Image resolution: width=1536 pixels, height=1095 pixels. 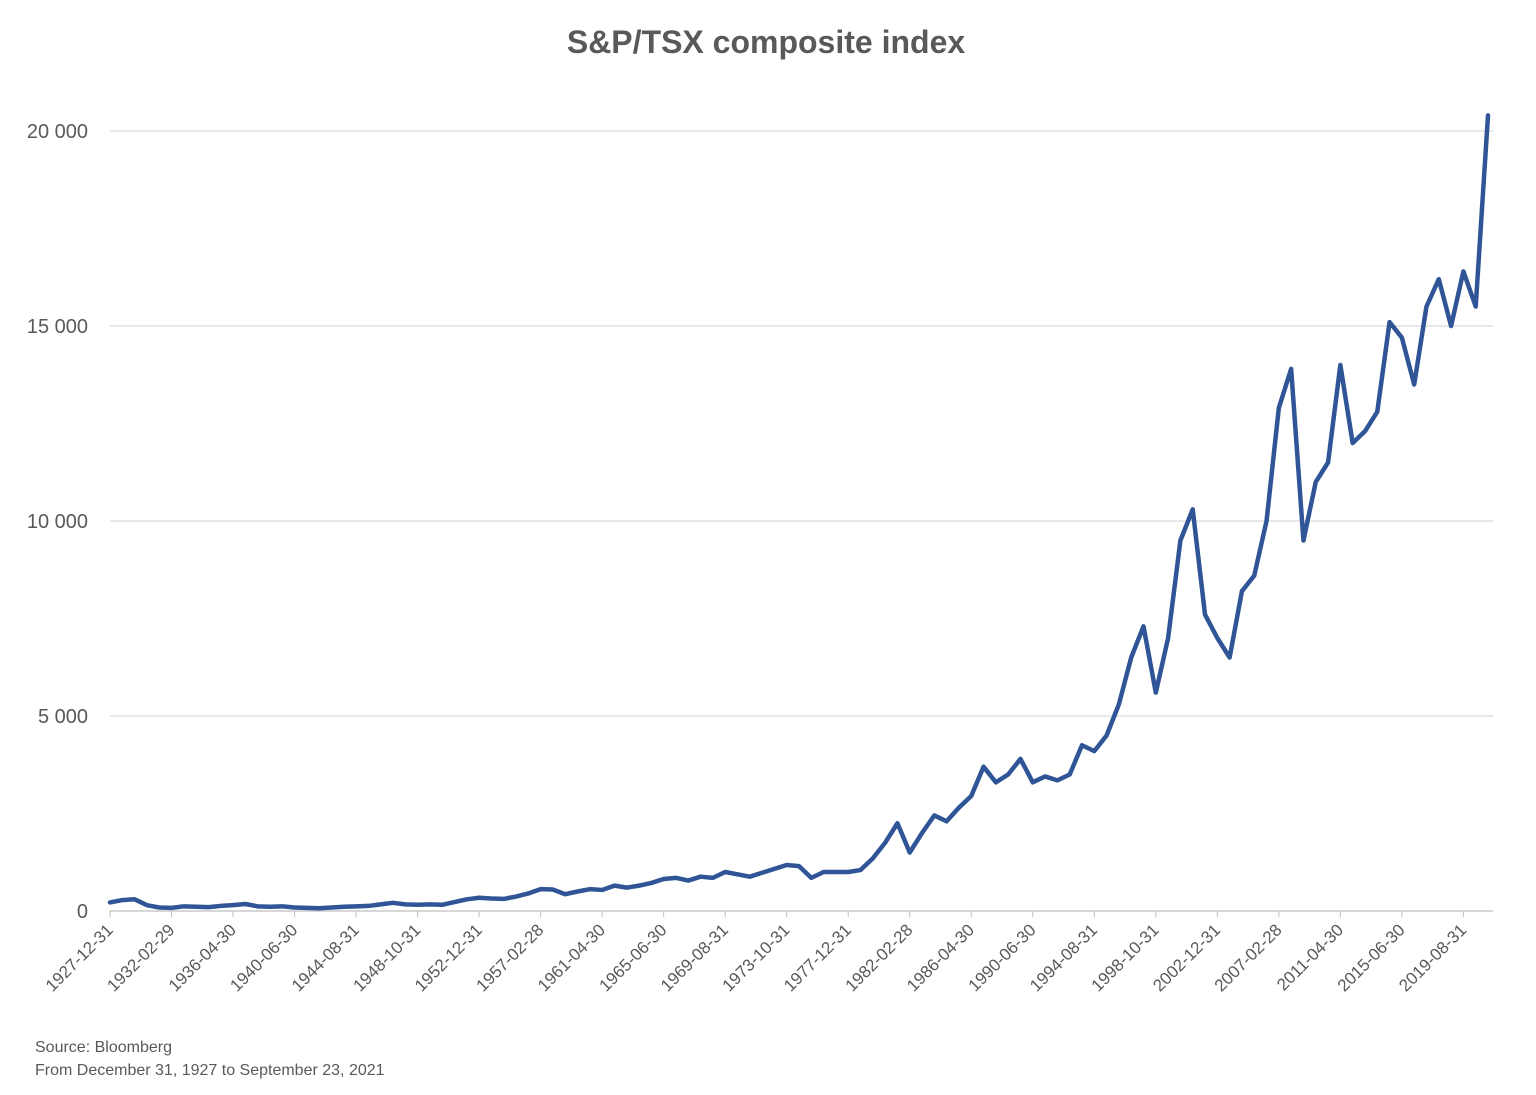 I want to click on y-tick-label: 5 000, so click(x=63, y=717).